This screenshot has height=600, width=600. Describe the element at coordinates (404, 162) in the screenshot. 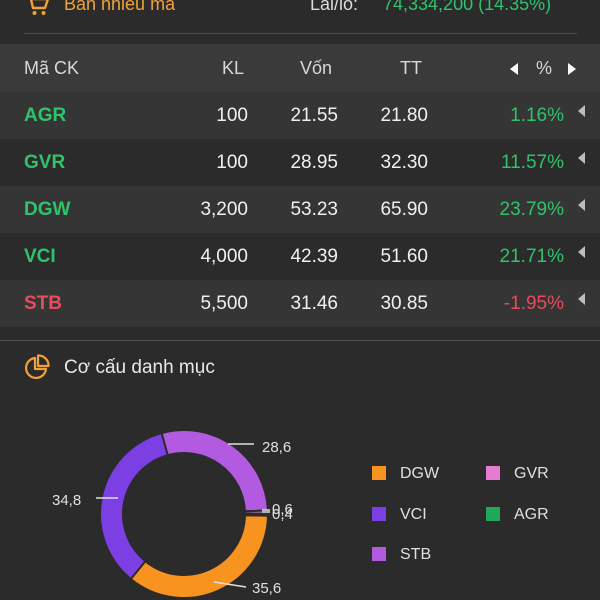

I see `row-market-price: 32.30` at that location.